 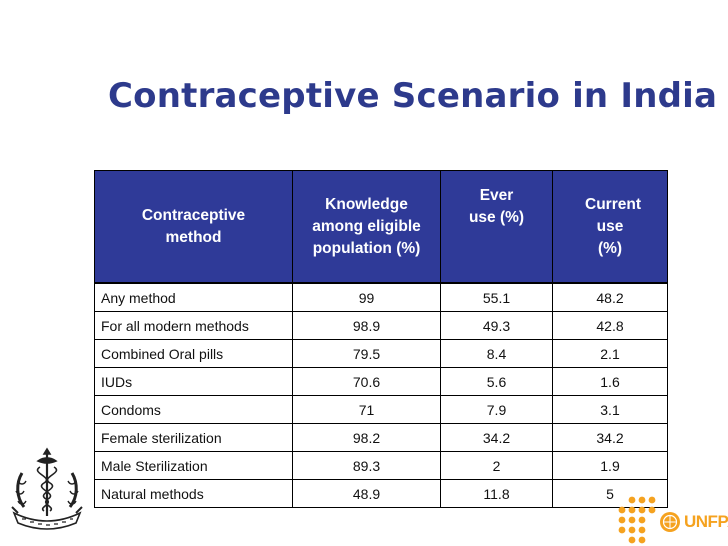 I want to click on cell-current-use: 1.9, so click(x=610, y=465).